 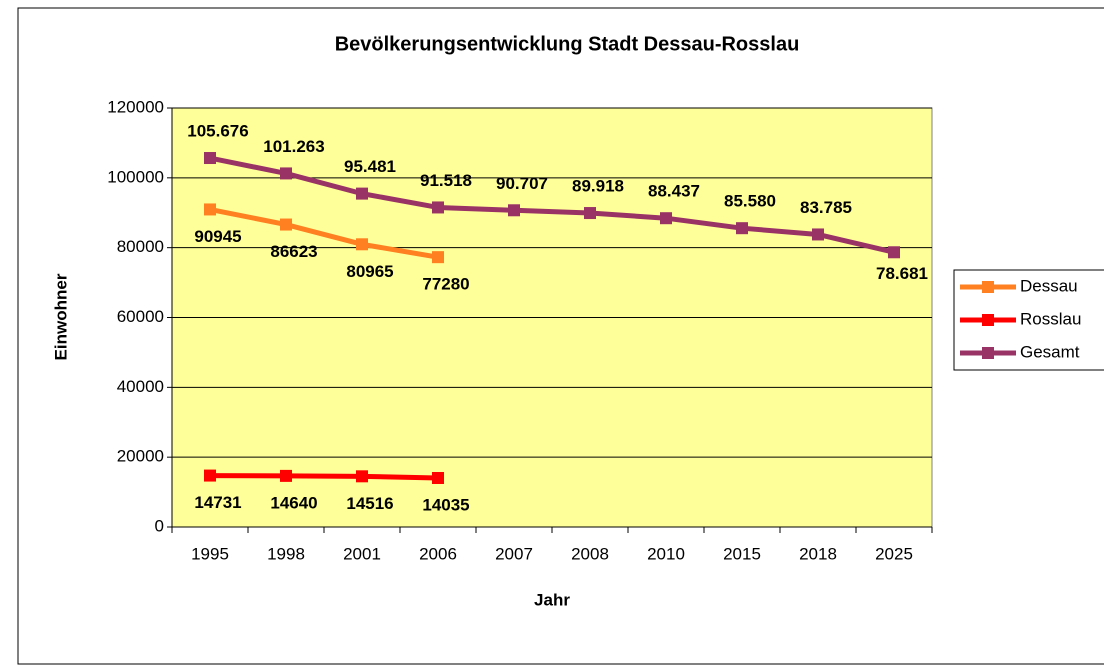 I want to click on x-tick-label: 2007, so click(x=514, y=553).